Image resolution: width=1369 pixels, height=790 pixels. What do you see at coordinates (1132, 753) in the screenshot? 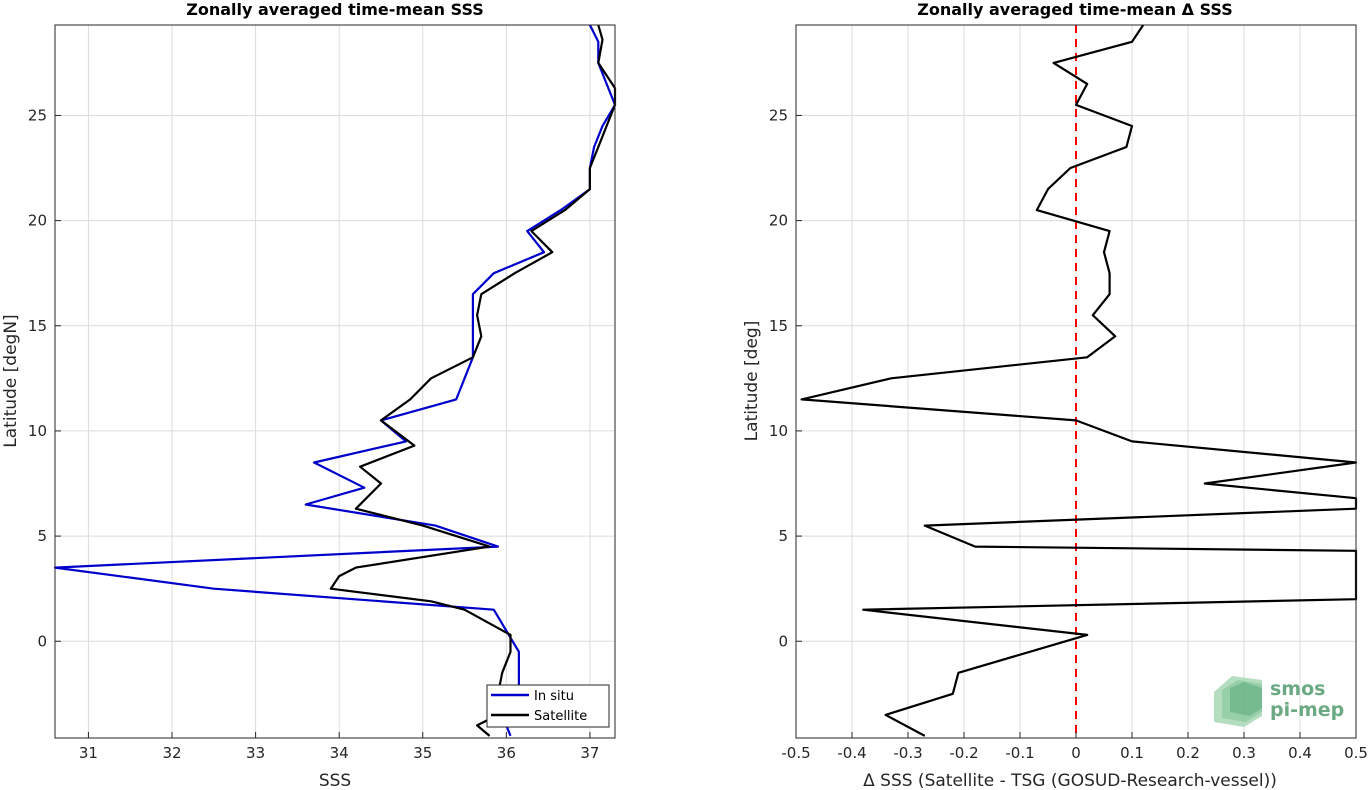
I see `right-x-tick-label: 0.1` at bounding box center [1132, 753].